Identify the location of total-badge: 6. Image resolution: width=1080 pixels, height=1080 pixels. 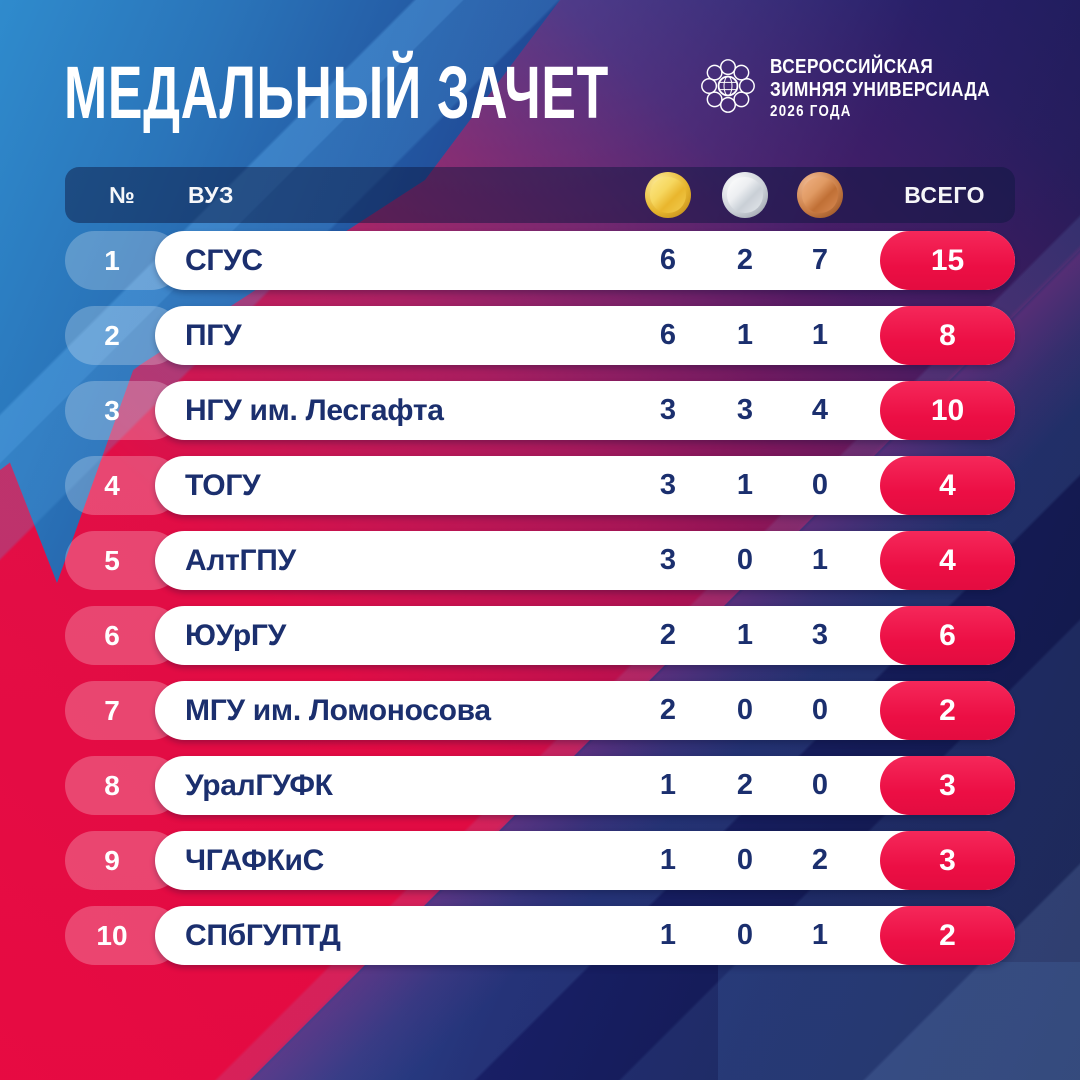
(947, 635).